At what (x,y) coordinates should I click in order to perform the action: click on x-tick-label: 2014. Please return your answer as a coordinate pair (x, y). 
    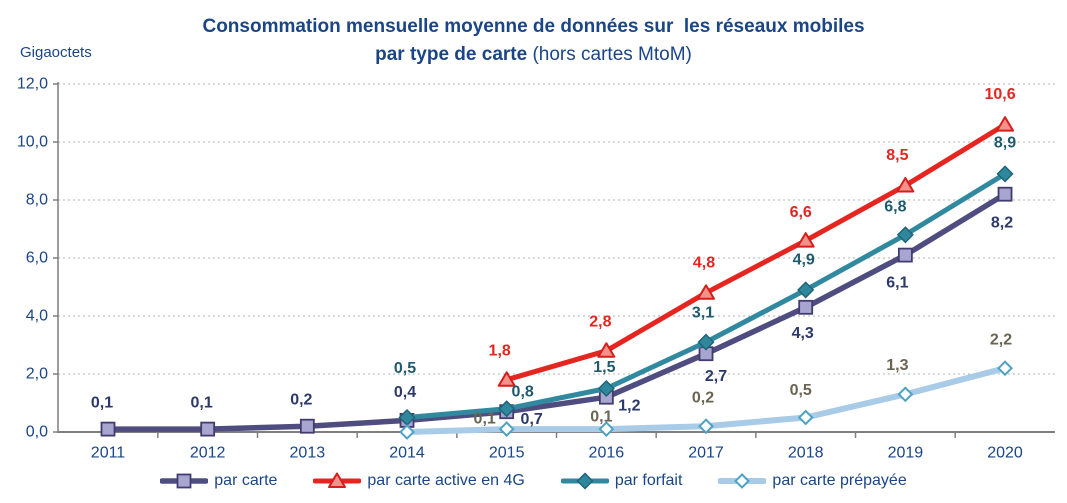
    Looking at the image, I should click on (407, 453).